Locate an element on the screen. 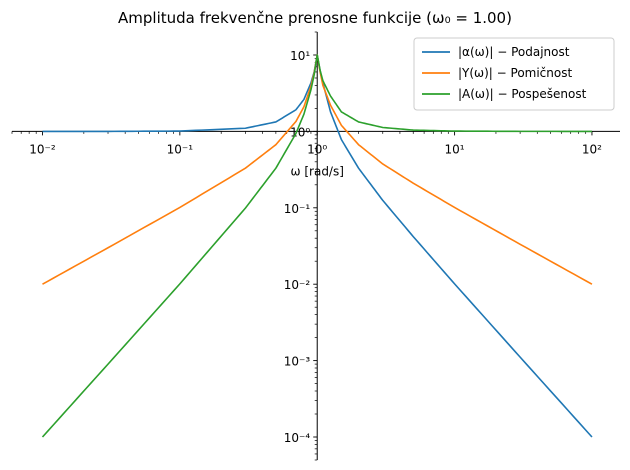 Image resolution: width=630 pixels, height=470 pixels. y-tick-label: 10⁻⁴ is located at coordinates (297, 438).